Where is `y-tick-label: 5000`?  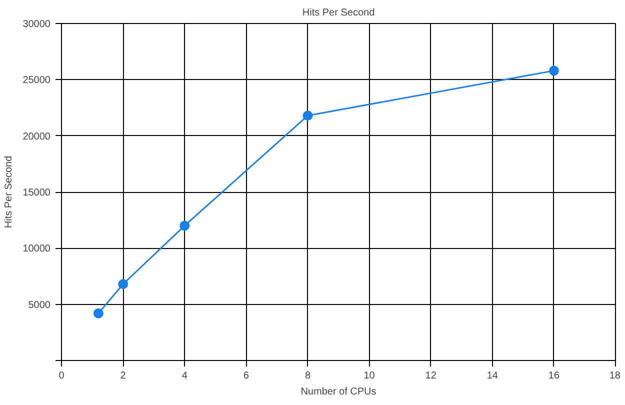 y-tick-label: 5000 is located at coordinates (39, 305).